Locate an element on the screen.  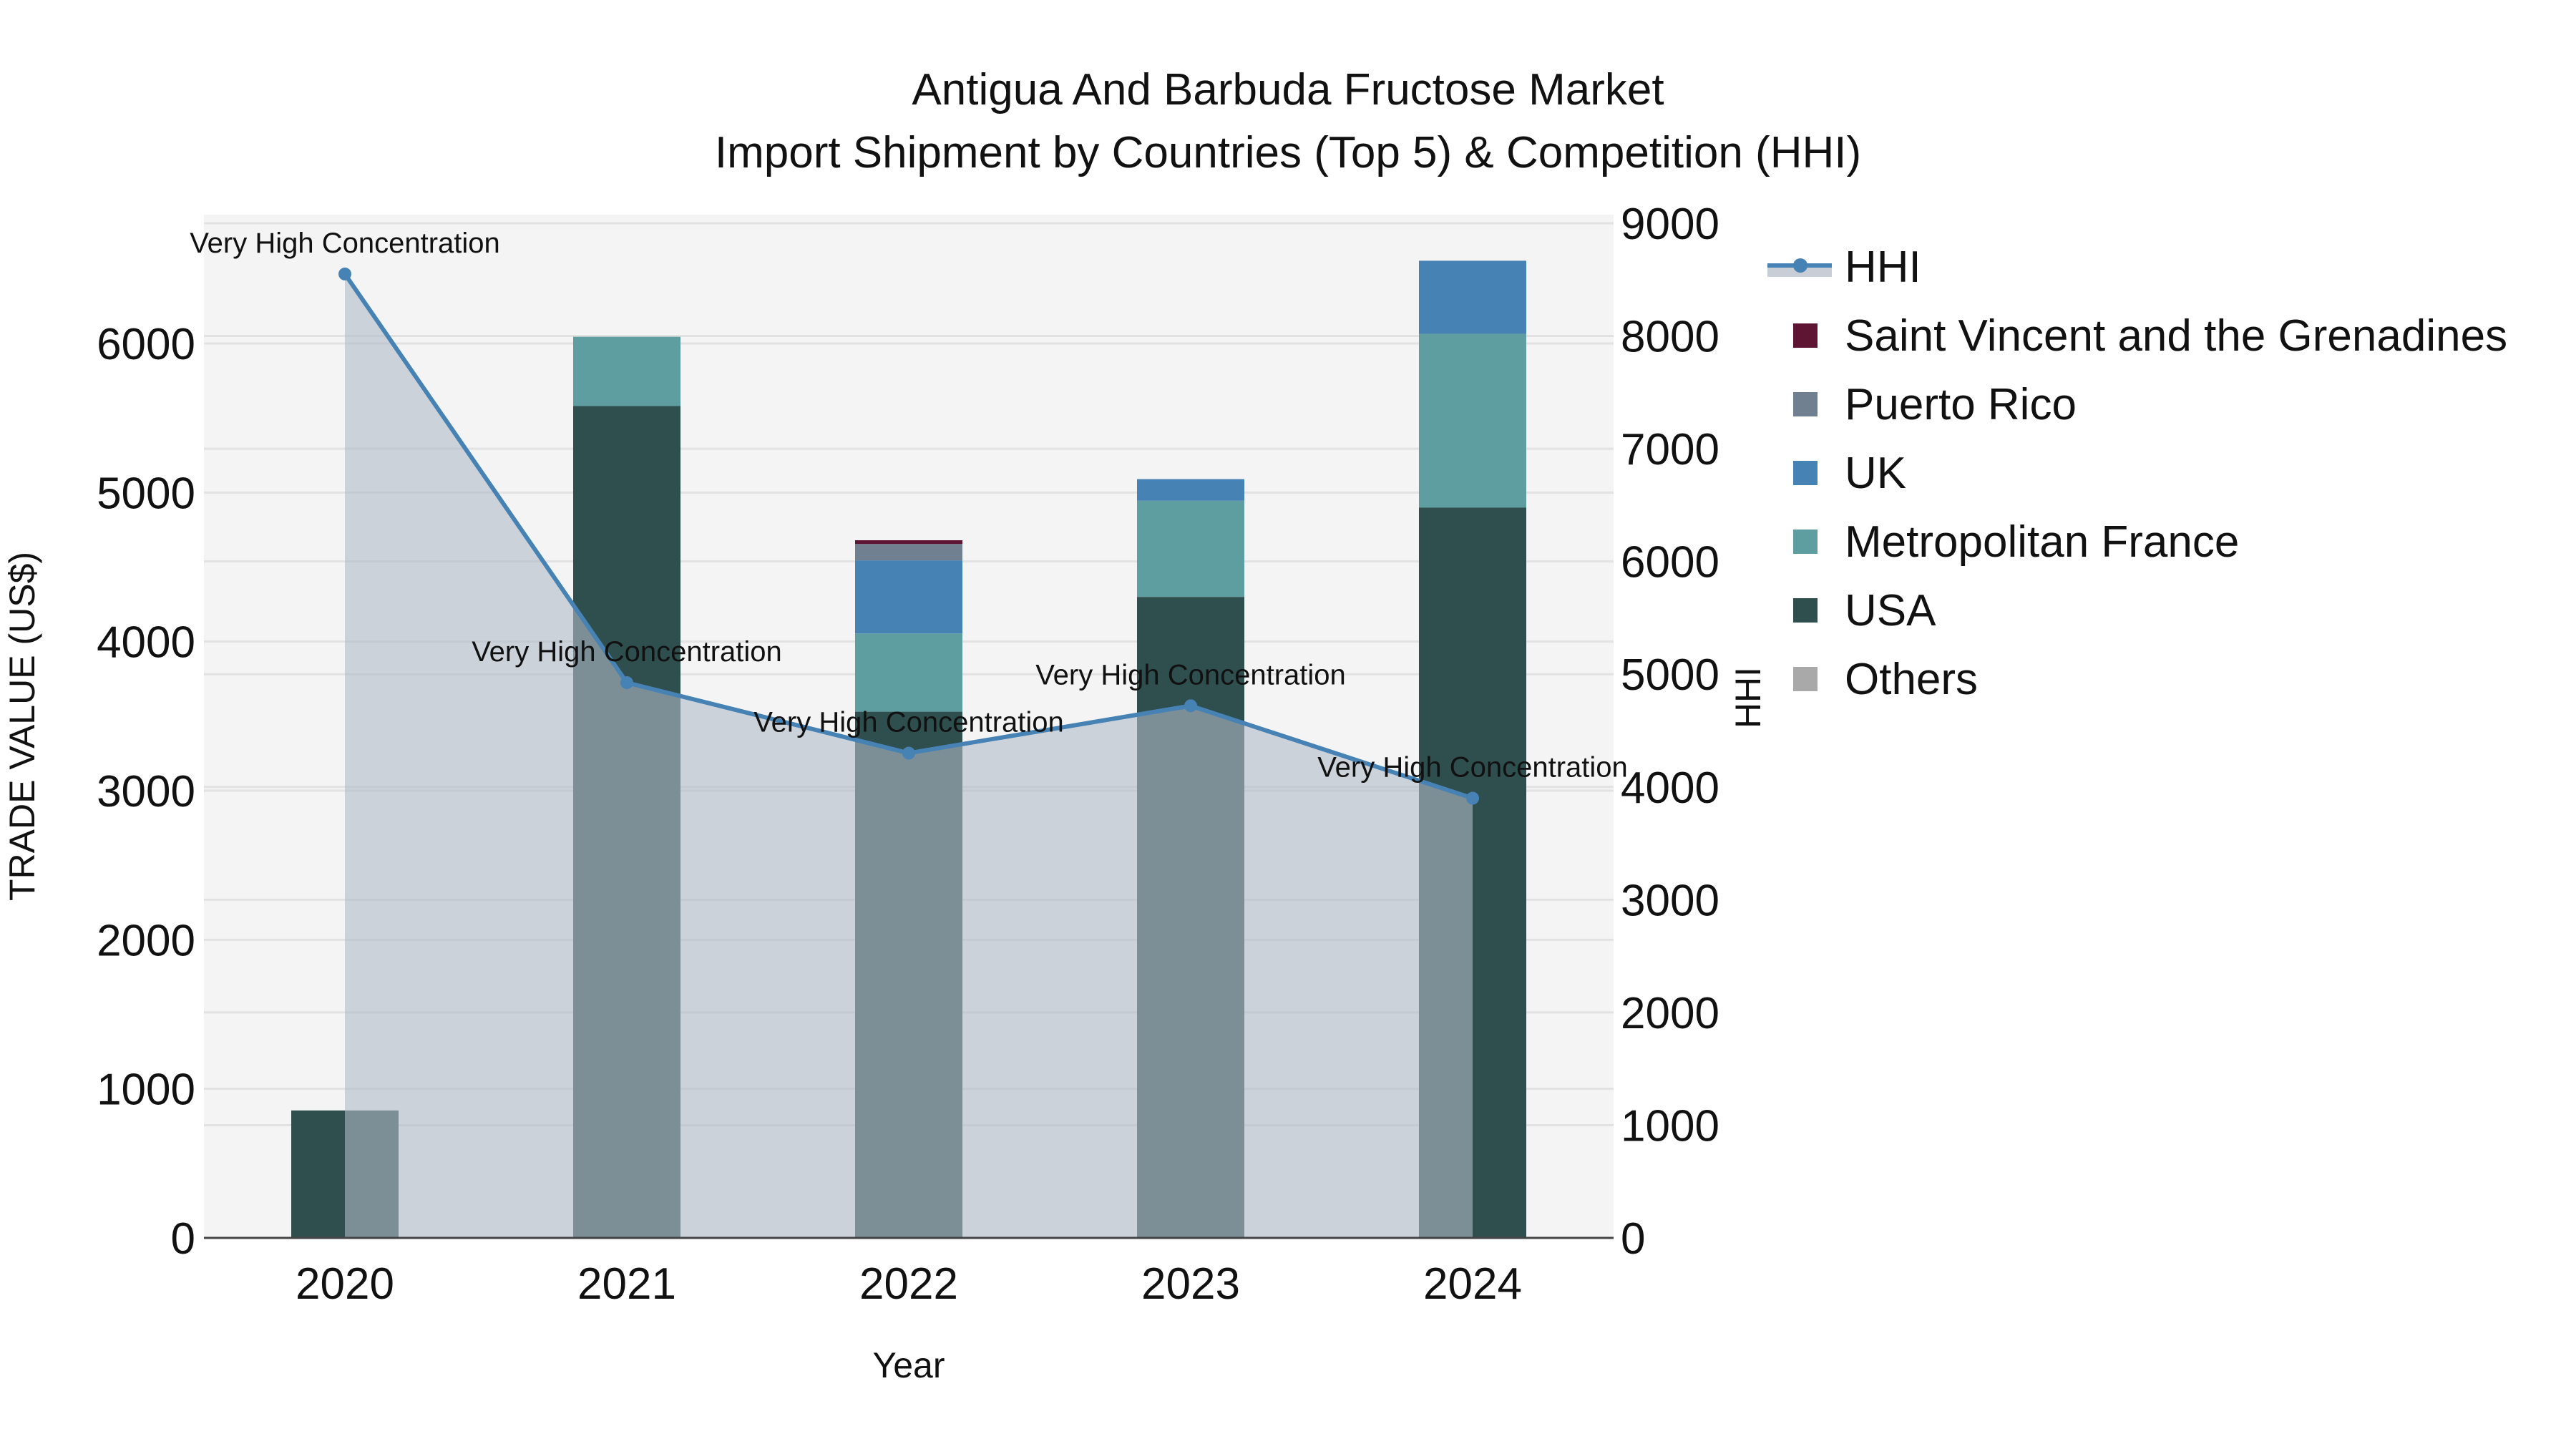
x-tick-label: 2024 is located at coordinates (1472, 1284).